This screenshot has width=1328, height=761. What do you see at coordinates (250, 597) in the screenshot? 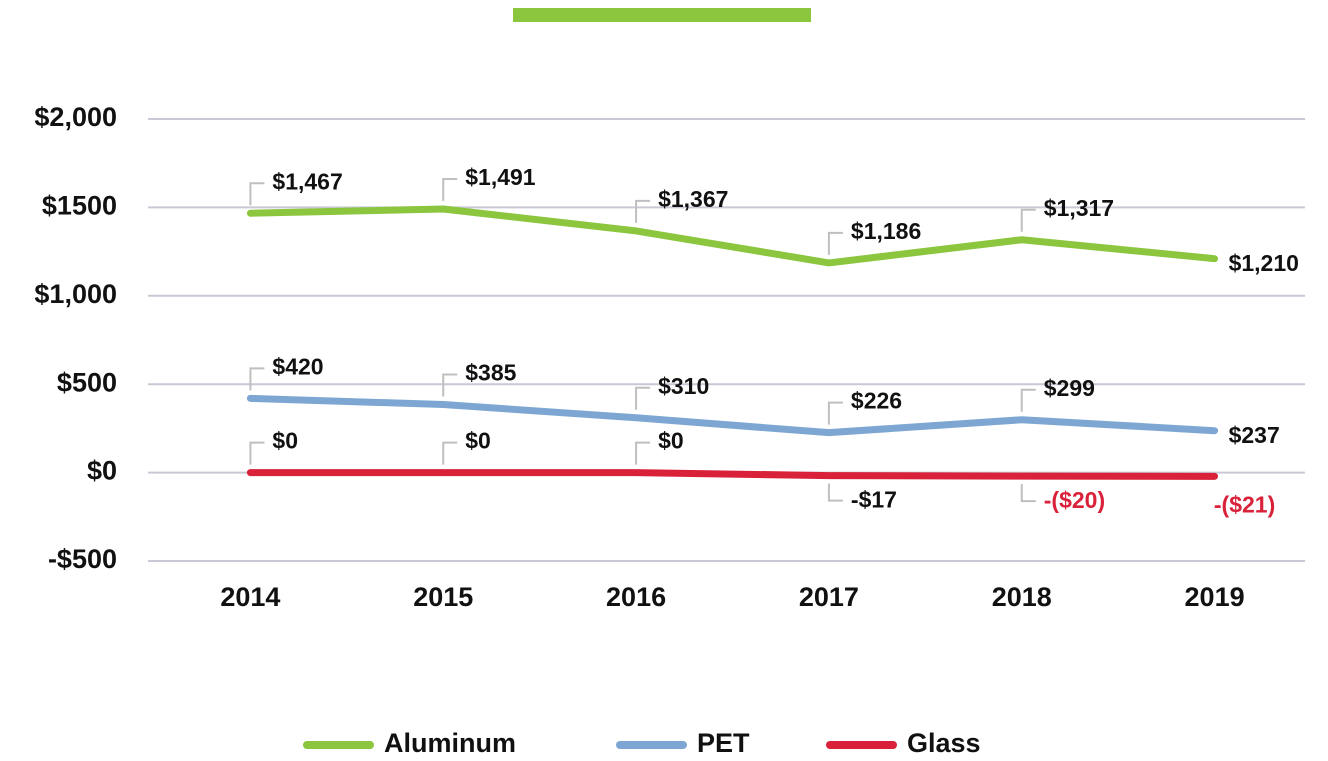
I see `x-tick-label: 2014` at bounding box center [250, 597].